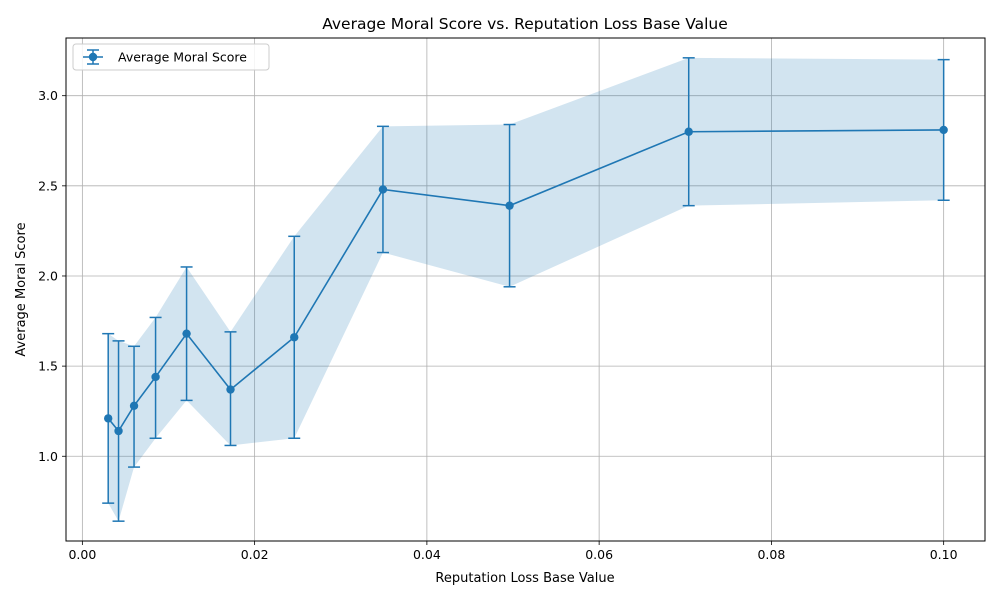 This screenshot has width=1000, height=600. Describe the element at coordinates (48, 456) in the screenshot. I see `y-tick-label: 1.0` at that location.